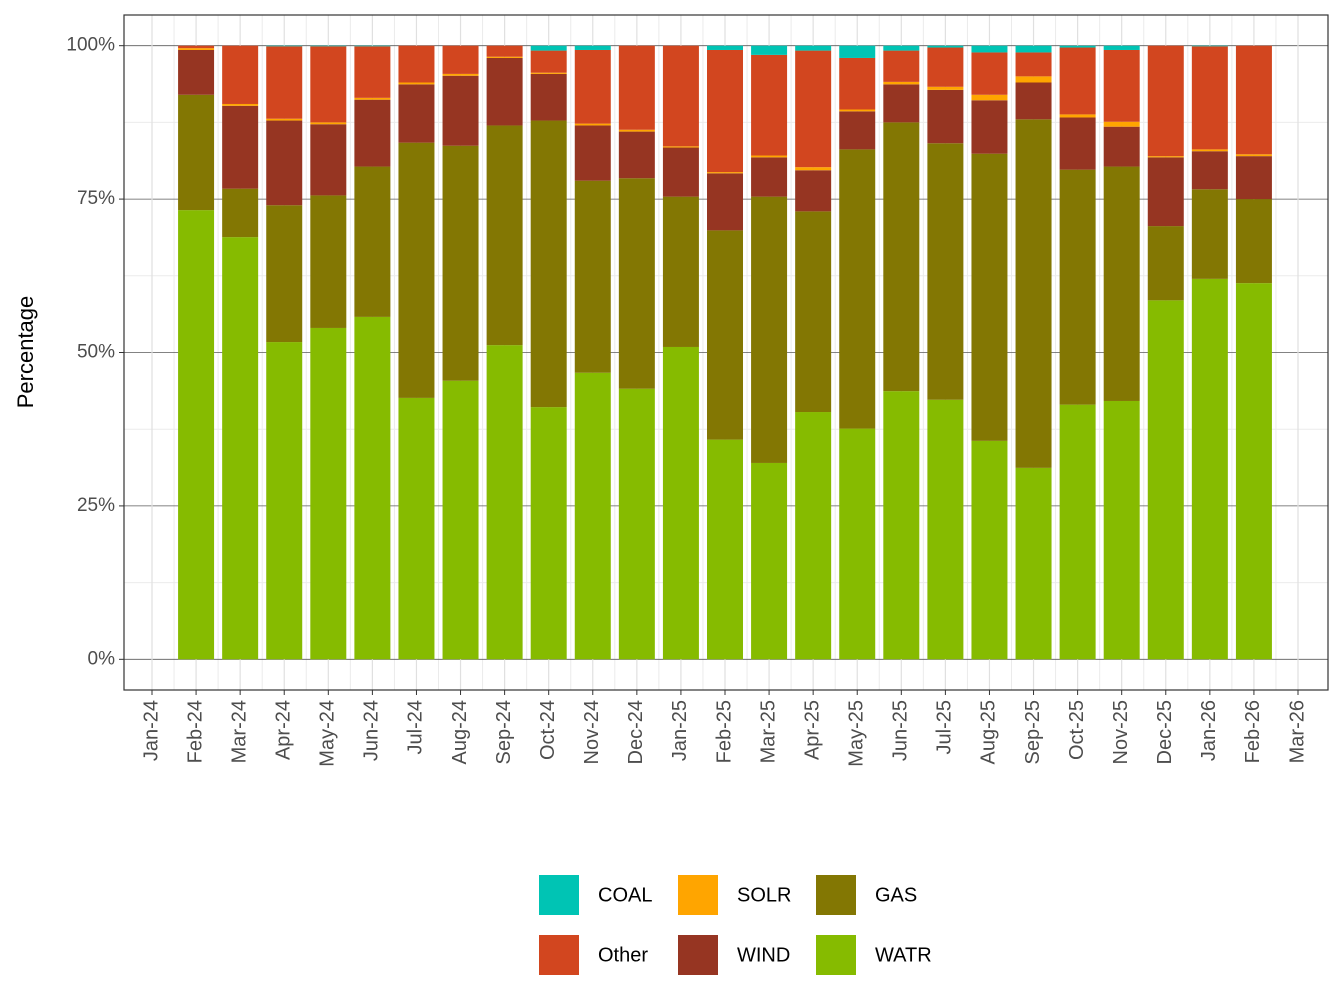 The height and width of the screenshot is (1008, 1344). I want to click on x-tick-label: Jun-25, so click(901, 730).